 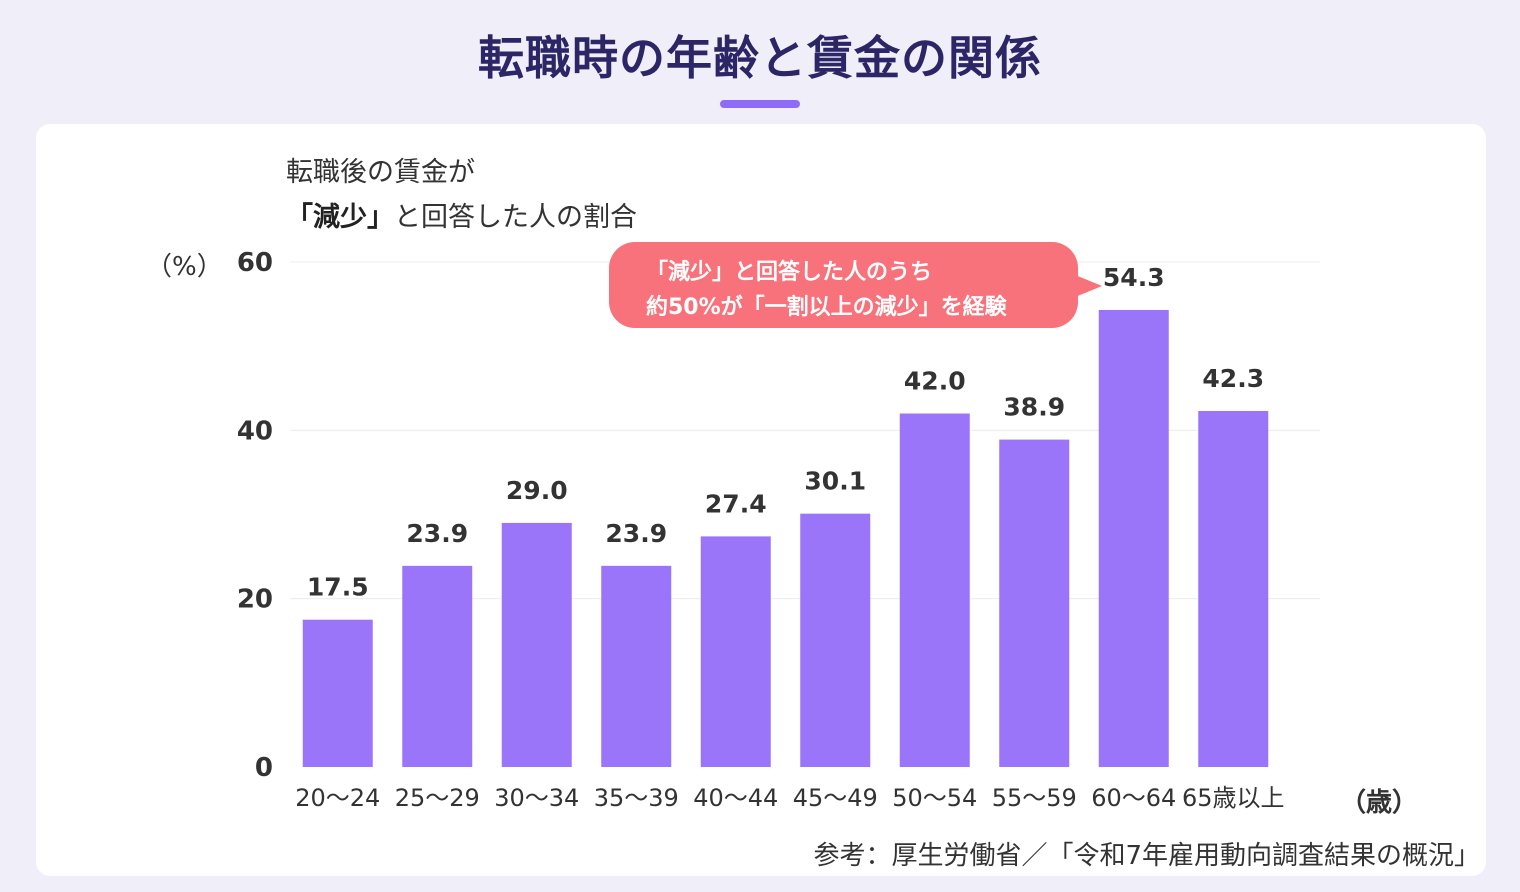 I want to click on bar-value-label: 42.0, so click(x=935, y=381).